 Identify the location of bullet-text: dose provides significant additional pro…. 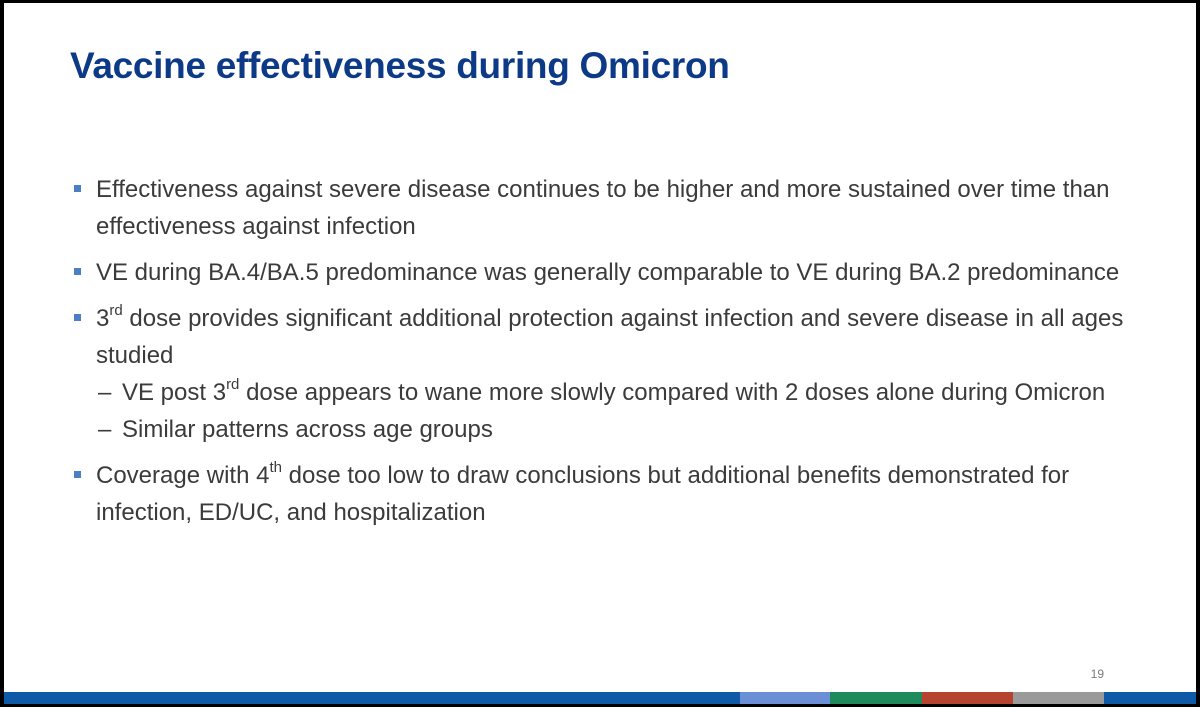
(610, 337).